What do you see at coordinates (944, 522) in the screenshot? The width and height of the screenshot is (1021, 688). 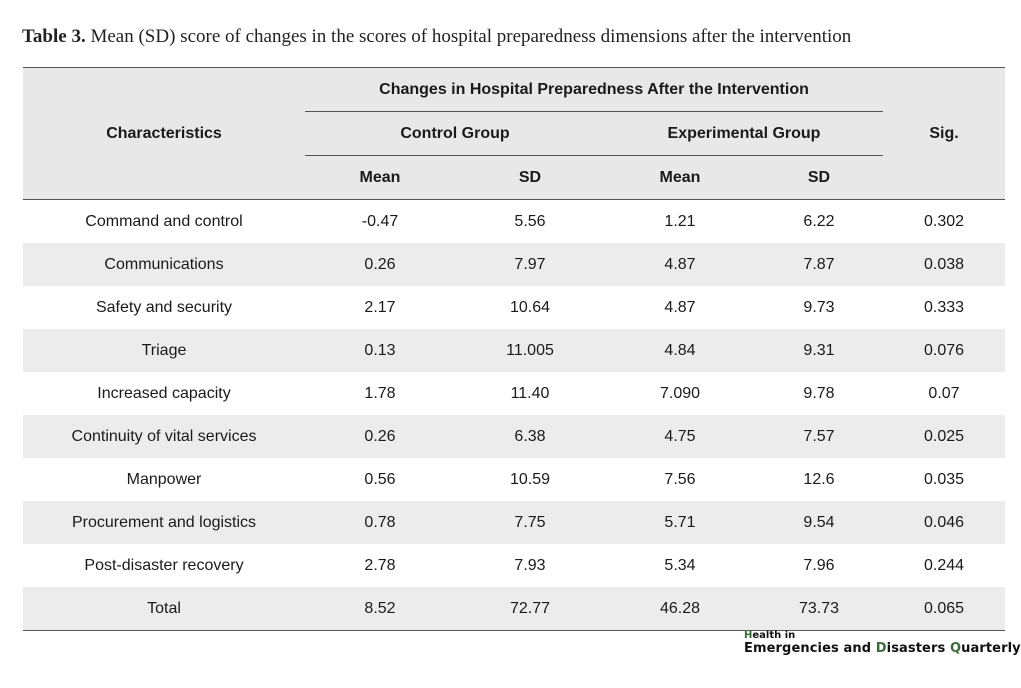 I see `sig-cell: 0.046` at bounding box center [944, 522].